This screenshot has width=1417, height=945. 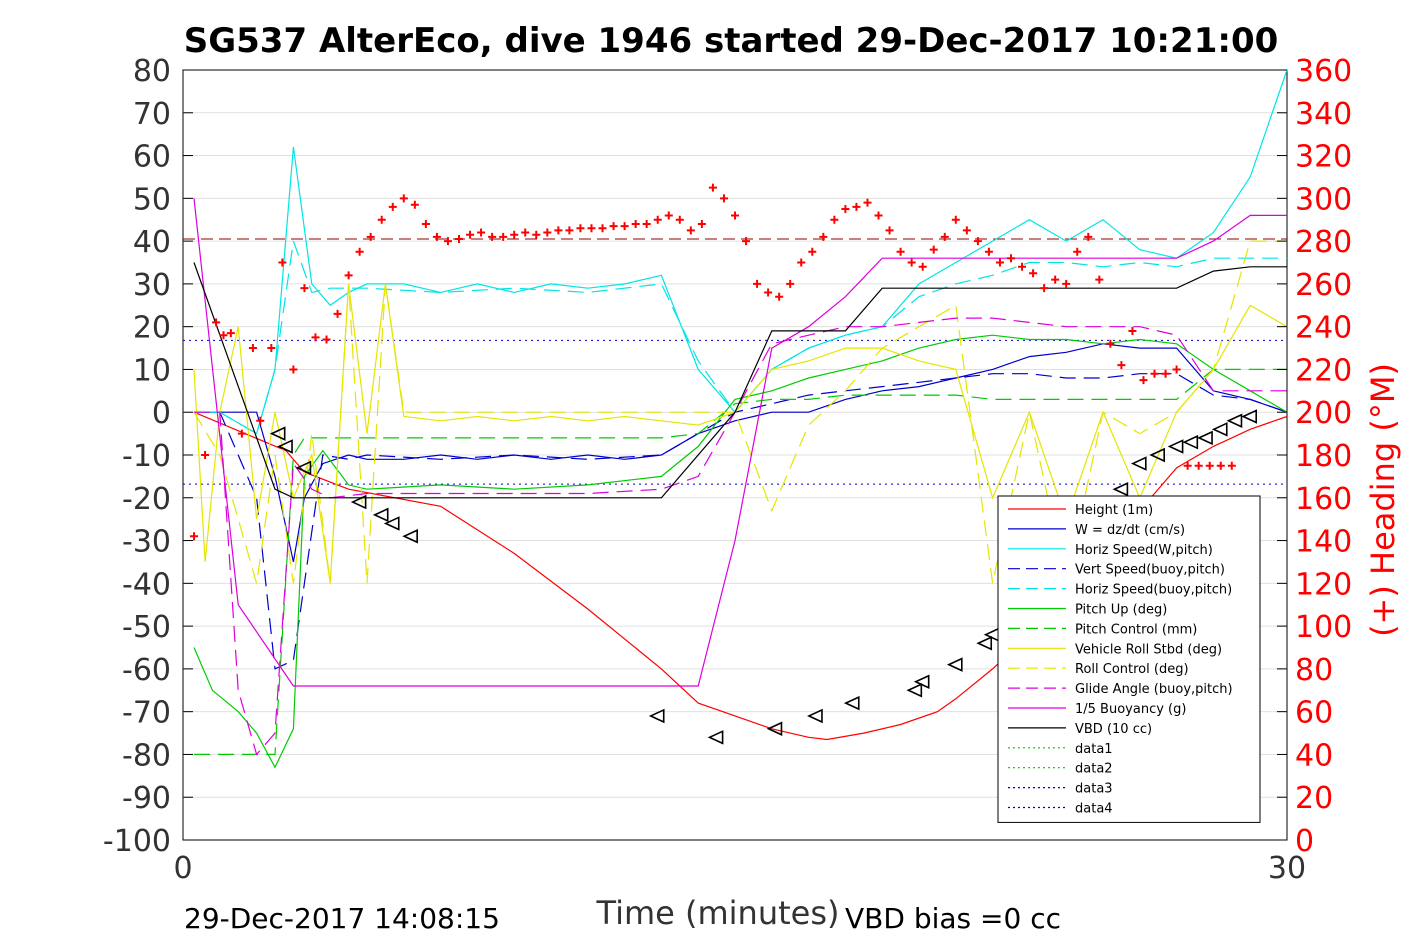 What do you see at coordinates (146, 456) in the screenshot?
I see `left-tick-label: -10` at bounding box center [146, 456].